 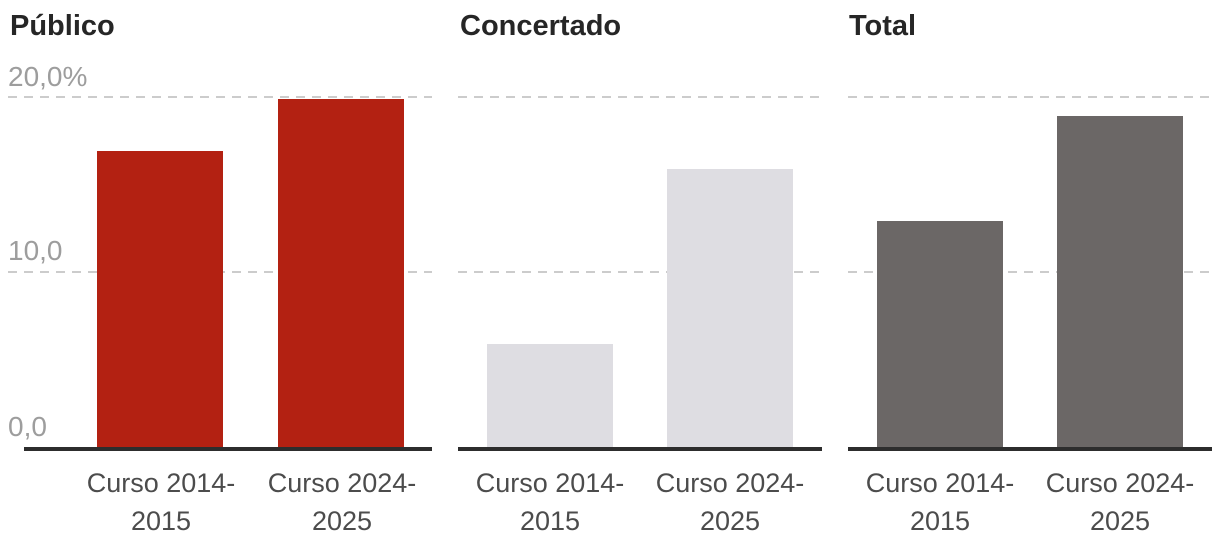 What do you see at coordinates (550, 395) in the screenshot?
I see `bar-concertado-curso-2014-2015` at bounding box center [550, 395].